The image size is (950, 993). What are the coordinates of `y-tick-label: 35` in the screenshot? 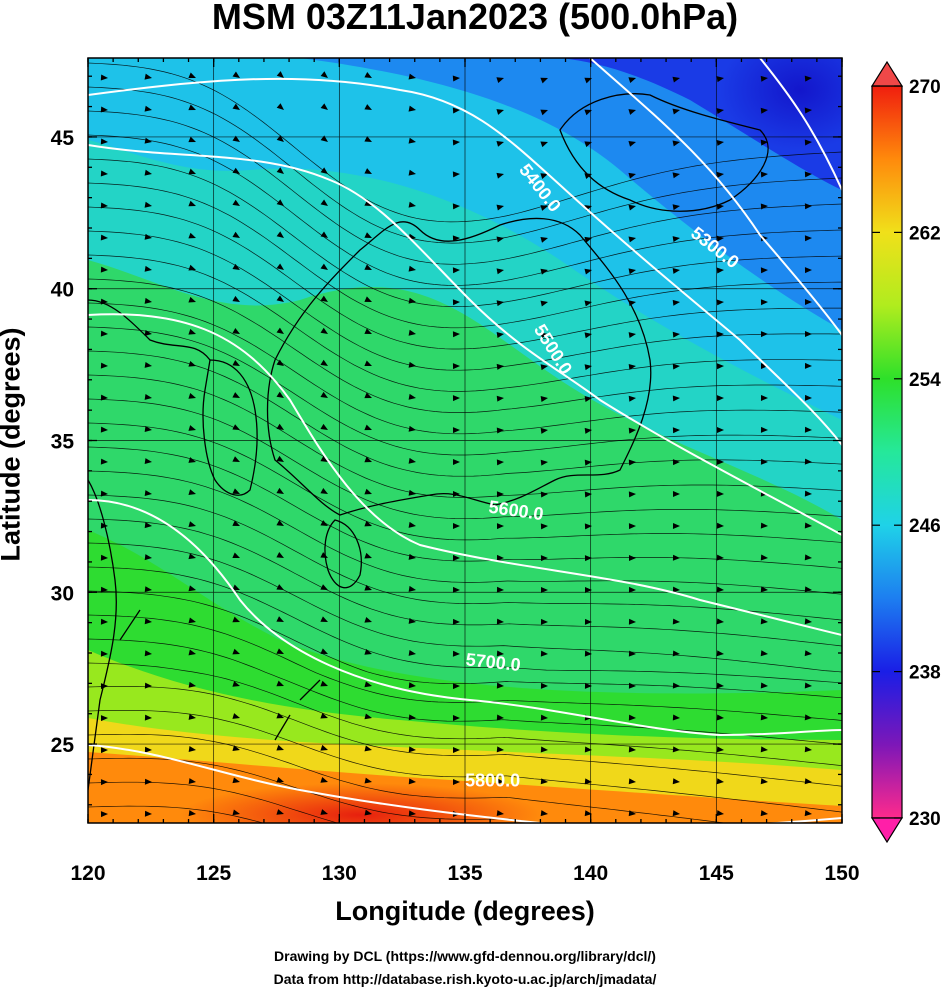 It's located at (63, 442).